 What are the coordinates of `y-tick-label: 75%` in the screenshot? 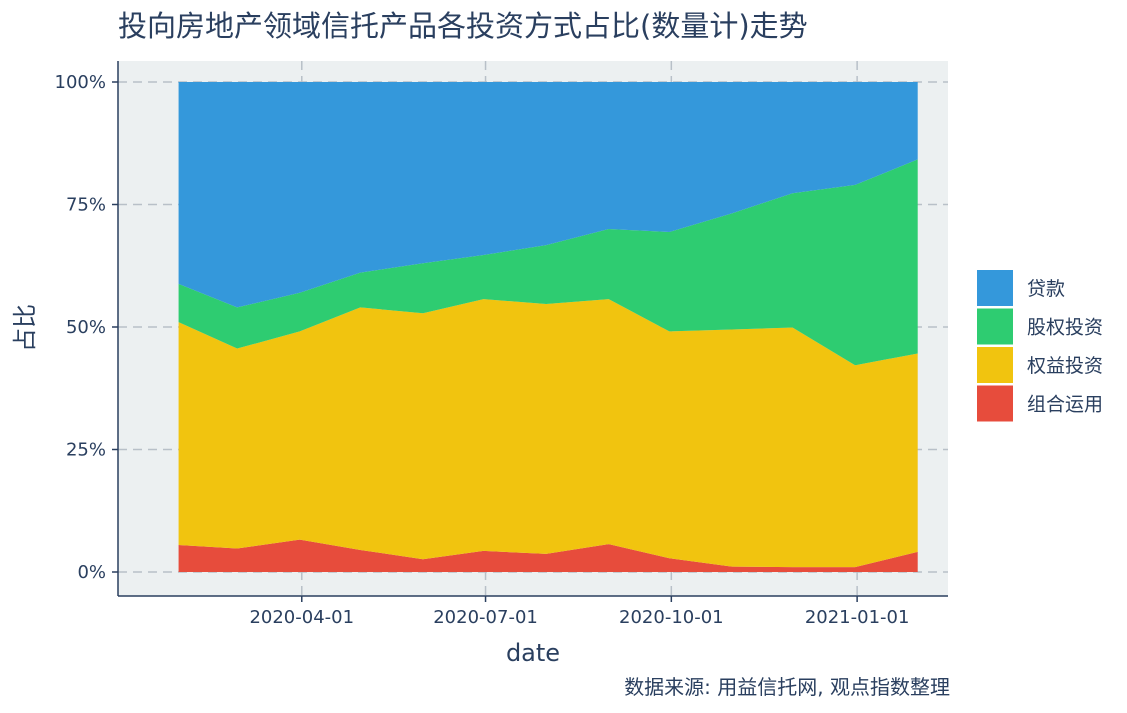 It's located at (86, 205).